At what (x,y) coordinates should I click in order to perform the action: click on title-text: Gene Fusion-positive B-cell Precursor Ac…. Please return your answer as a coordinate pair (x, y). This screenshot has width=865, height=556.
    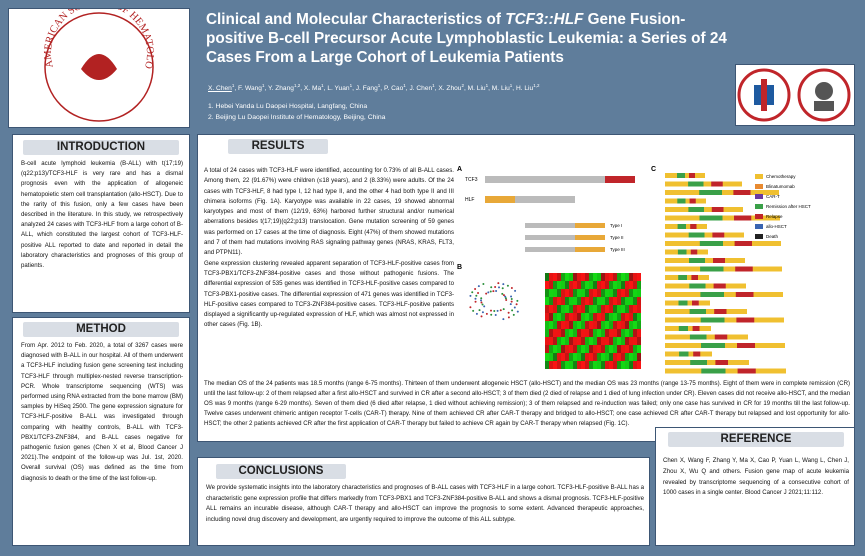
    Looking at the image, I should click on (466, 38).